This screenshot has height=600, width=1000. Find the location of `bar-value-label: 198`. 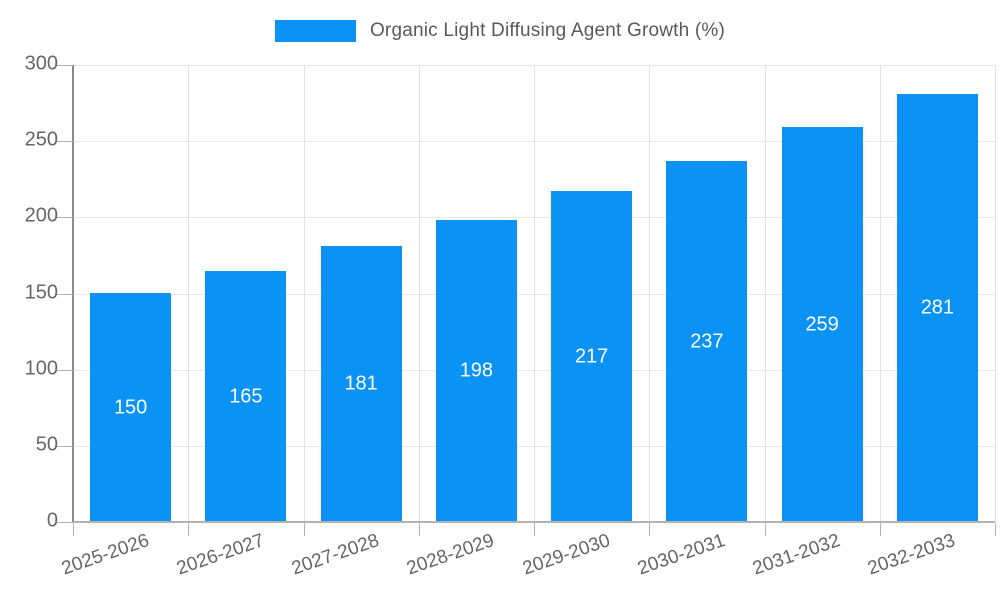

bar-value-label: 198 is located at coordinates (476, 370).